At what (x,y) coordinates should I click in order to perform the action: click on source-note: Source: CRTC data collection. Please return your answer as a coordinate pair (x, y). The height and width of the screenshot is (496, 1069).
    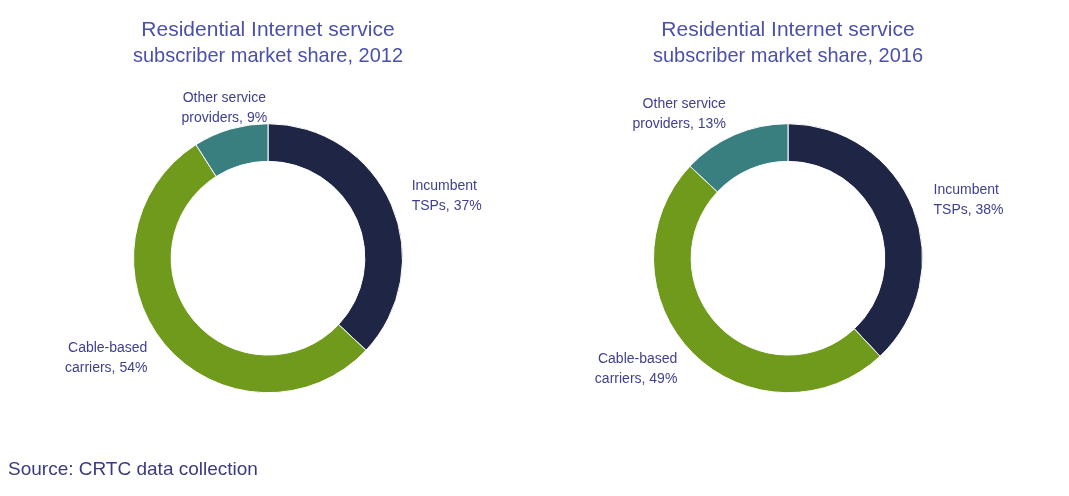
    Looking at the image, I should click on (133, 469).